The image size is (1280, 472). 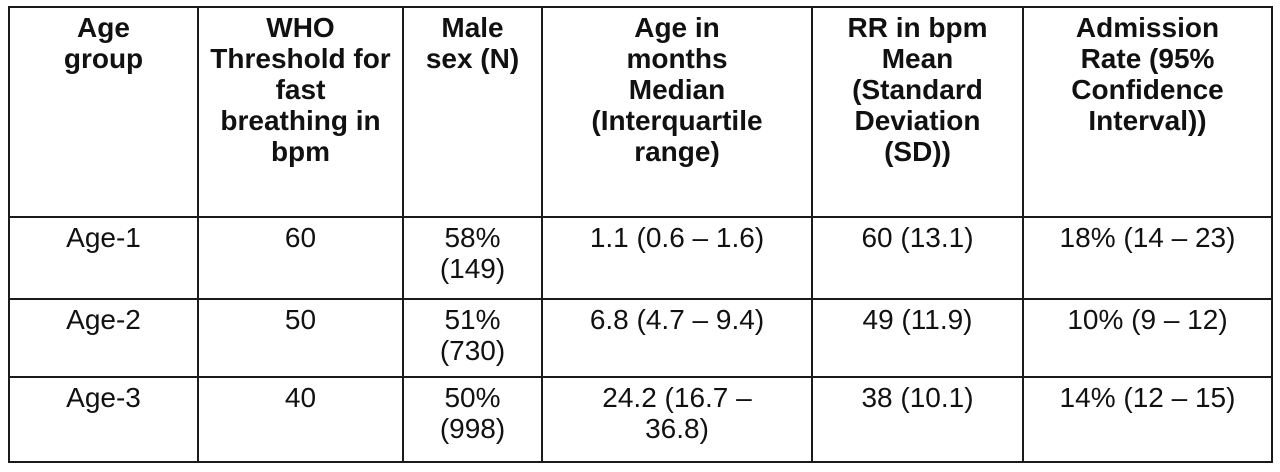 What do you see at coordinates (300, 89) in the screenshot?
I see `header-label-who-threshold: WHO Threshold for fast breathing in bpm` at bounding box center [300, 89].